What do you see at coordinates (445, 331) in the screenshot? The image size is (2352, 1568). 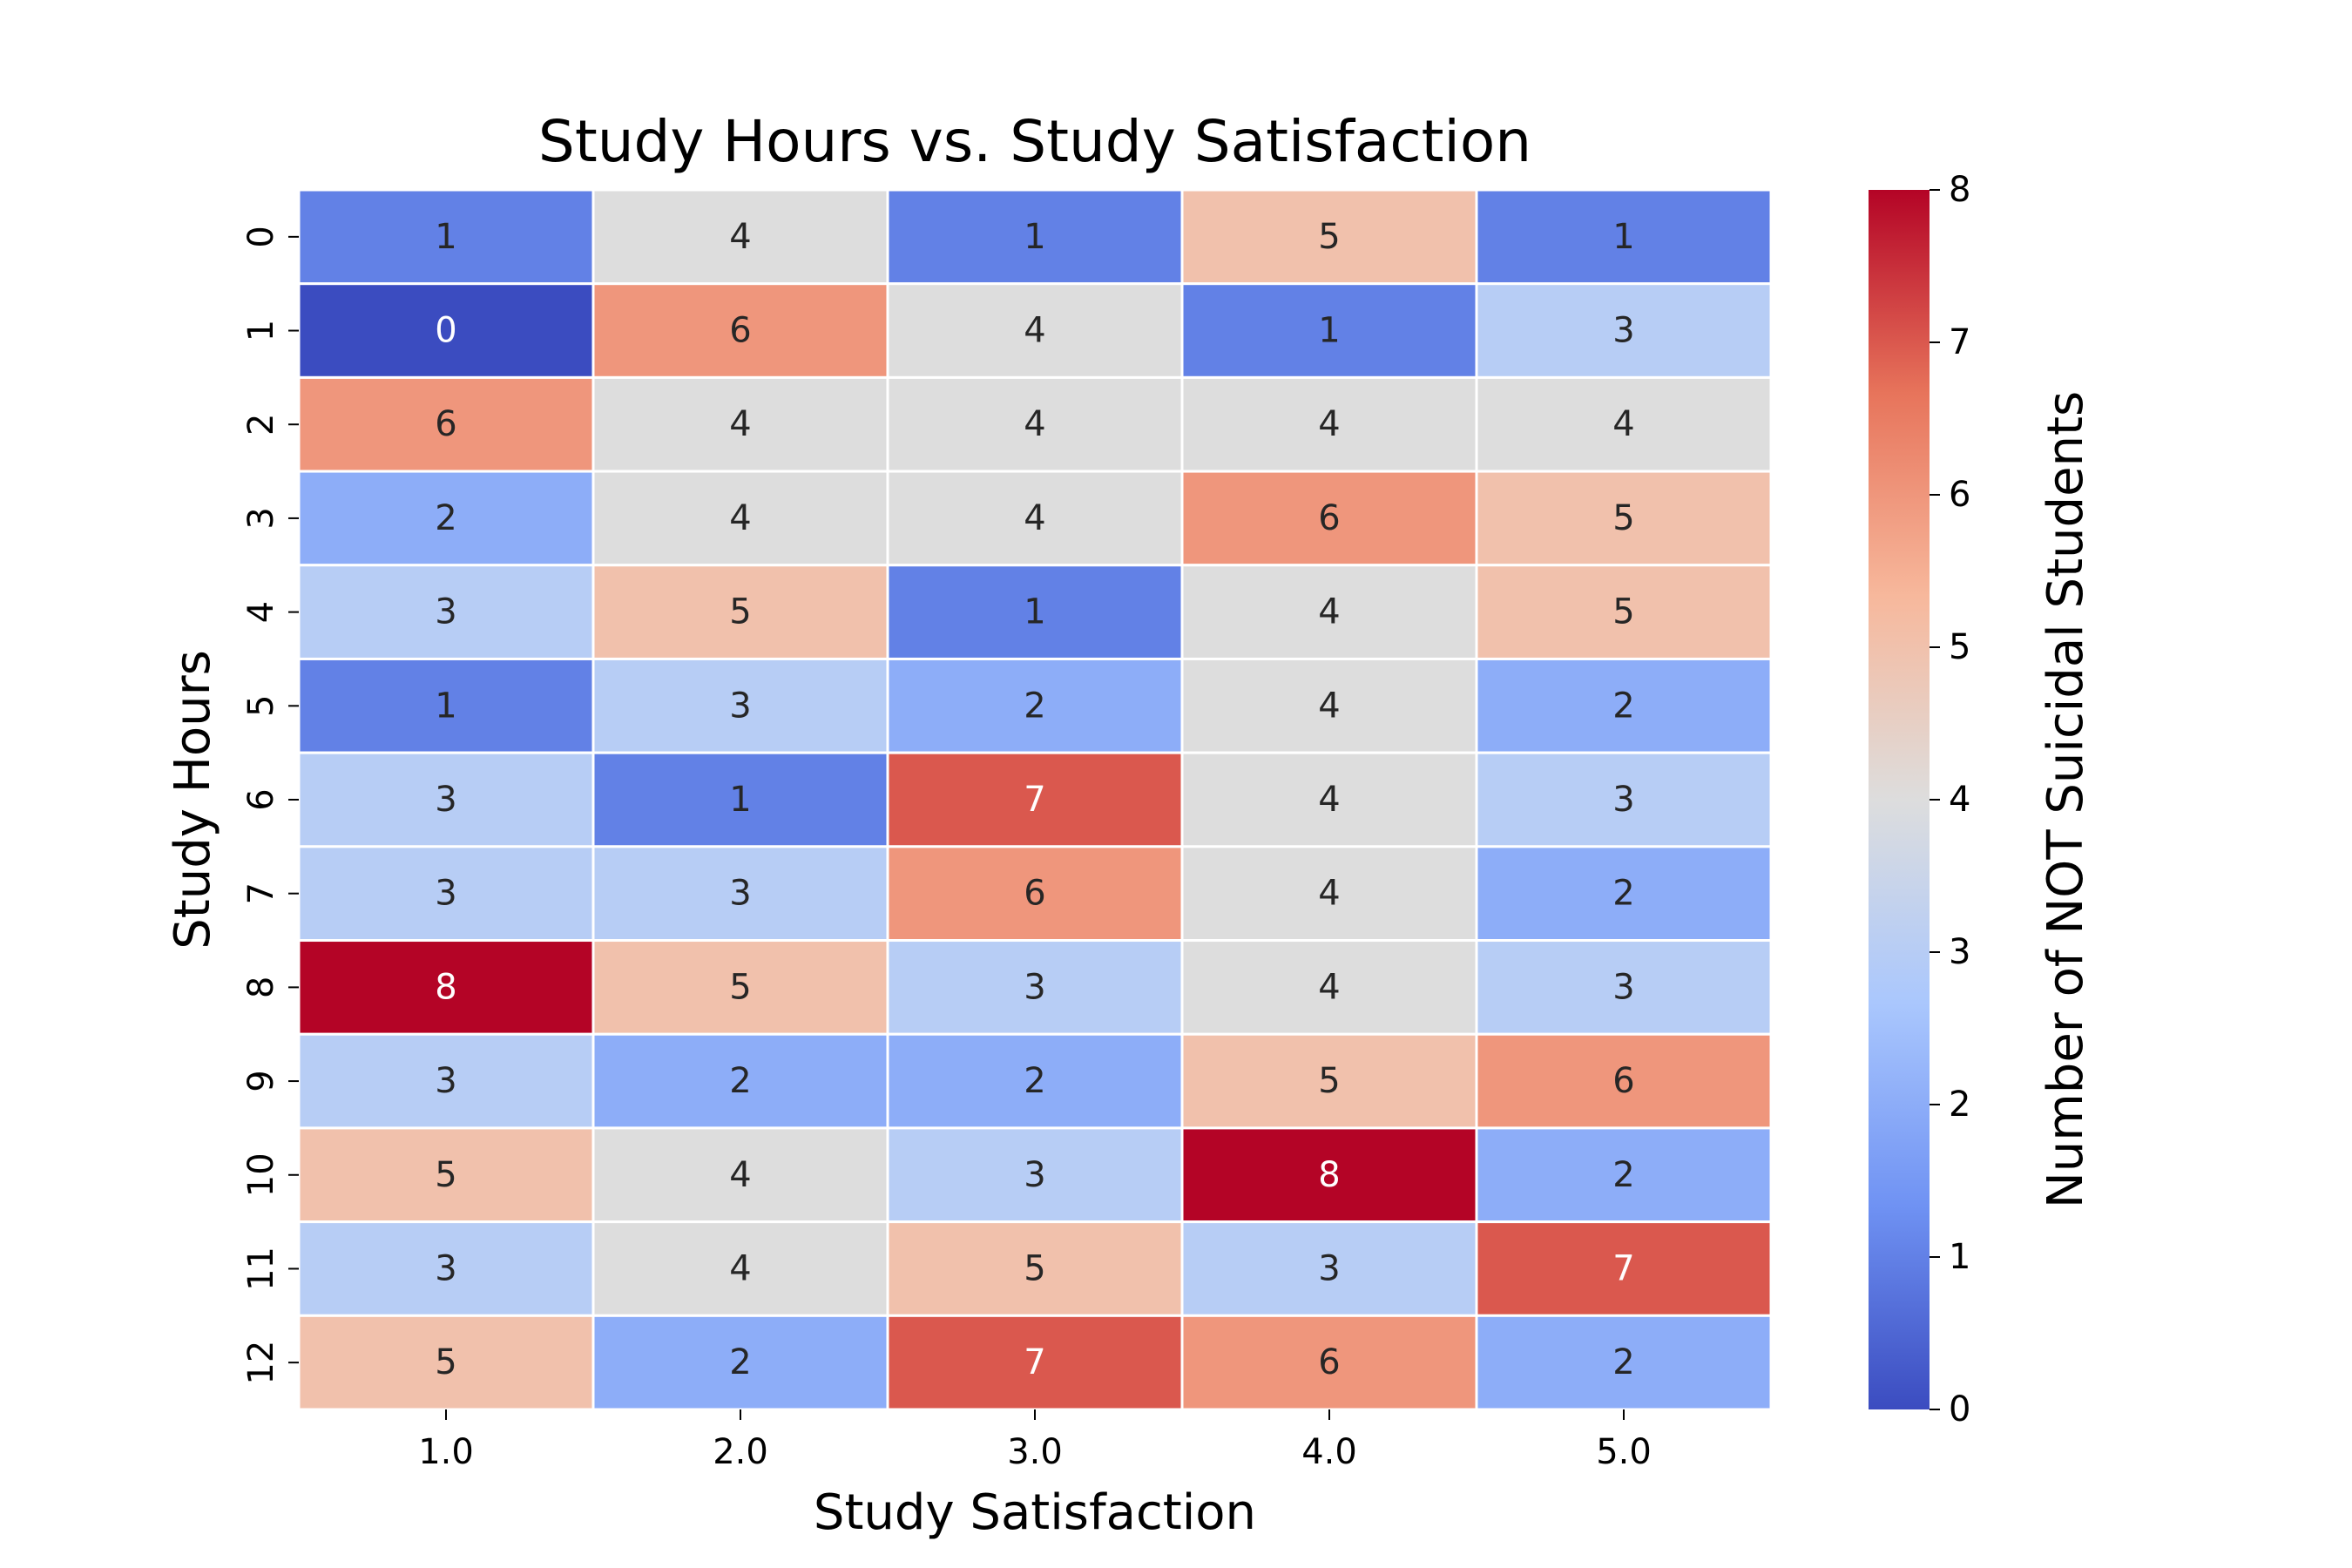 I see `cell-value-label: 0` at bounding box center [445, 331].